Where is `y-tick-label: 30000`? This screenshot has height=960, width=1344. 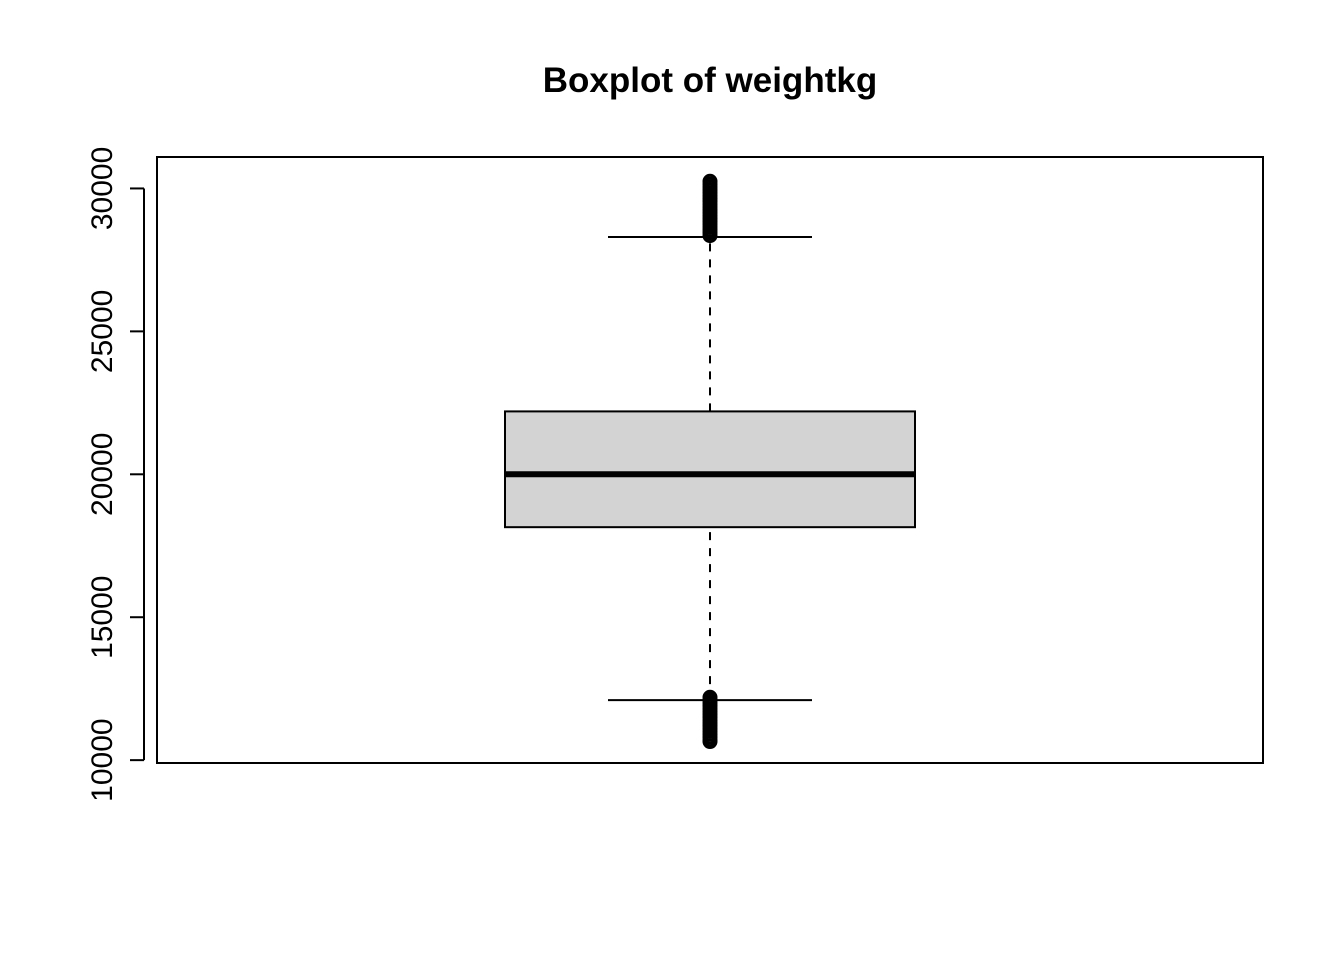
y-tick-label: 30000 is located at coordinates (102, 188).